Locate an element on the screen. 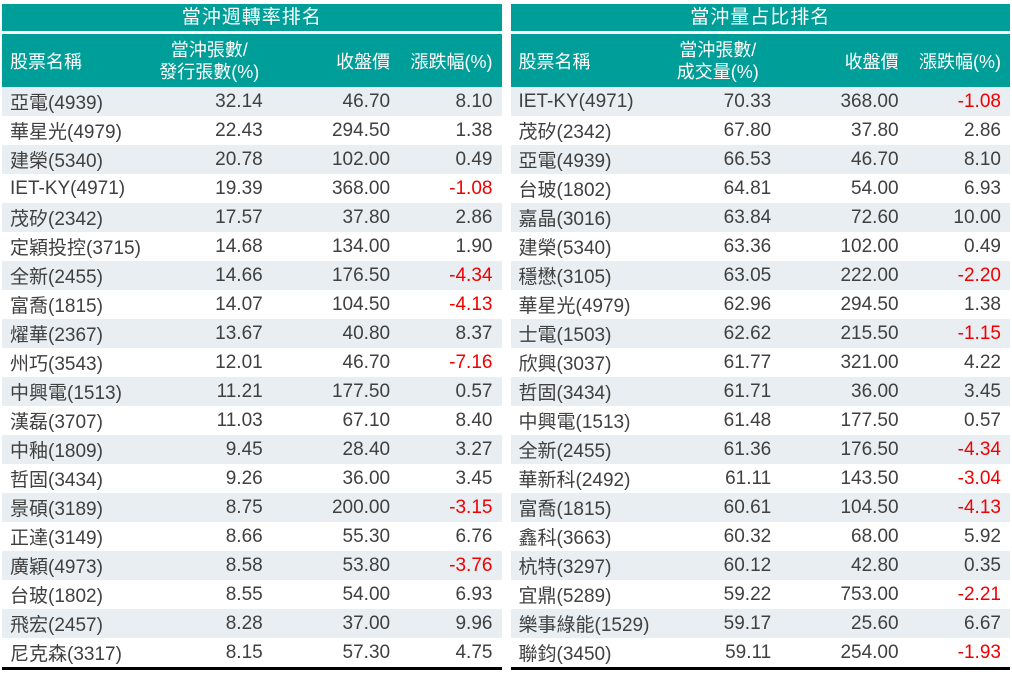  ratio-percent-cell: 60.61 is located at coordinates (747, 507).